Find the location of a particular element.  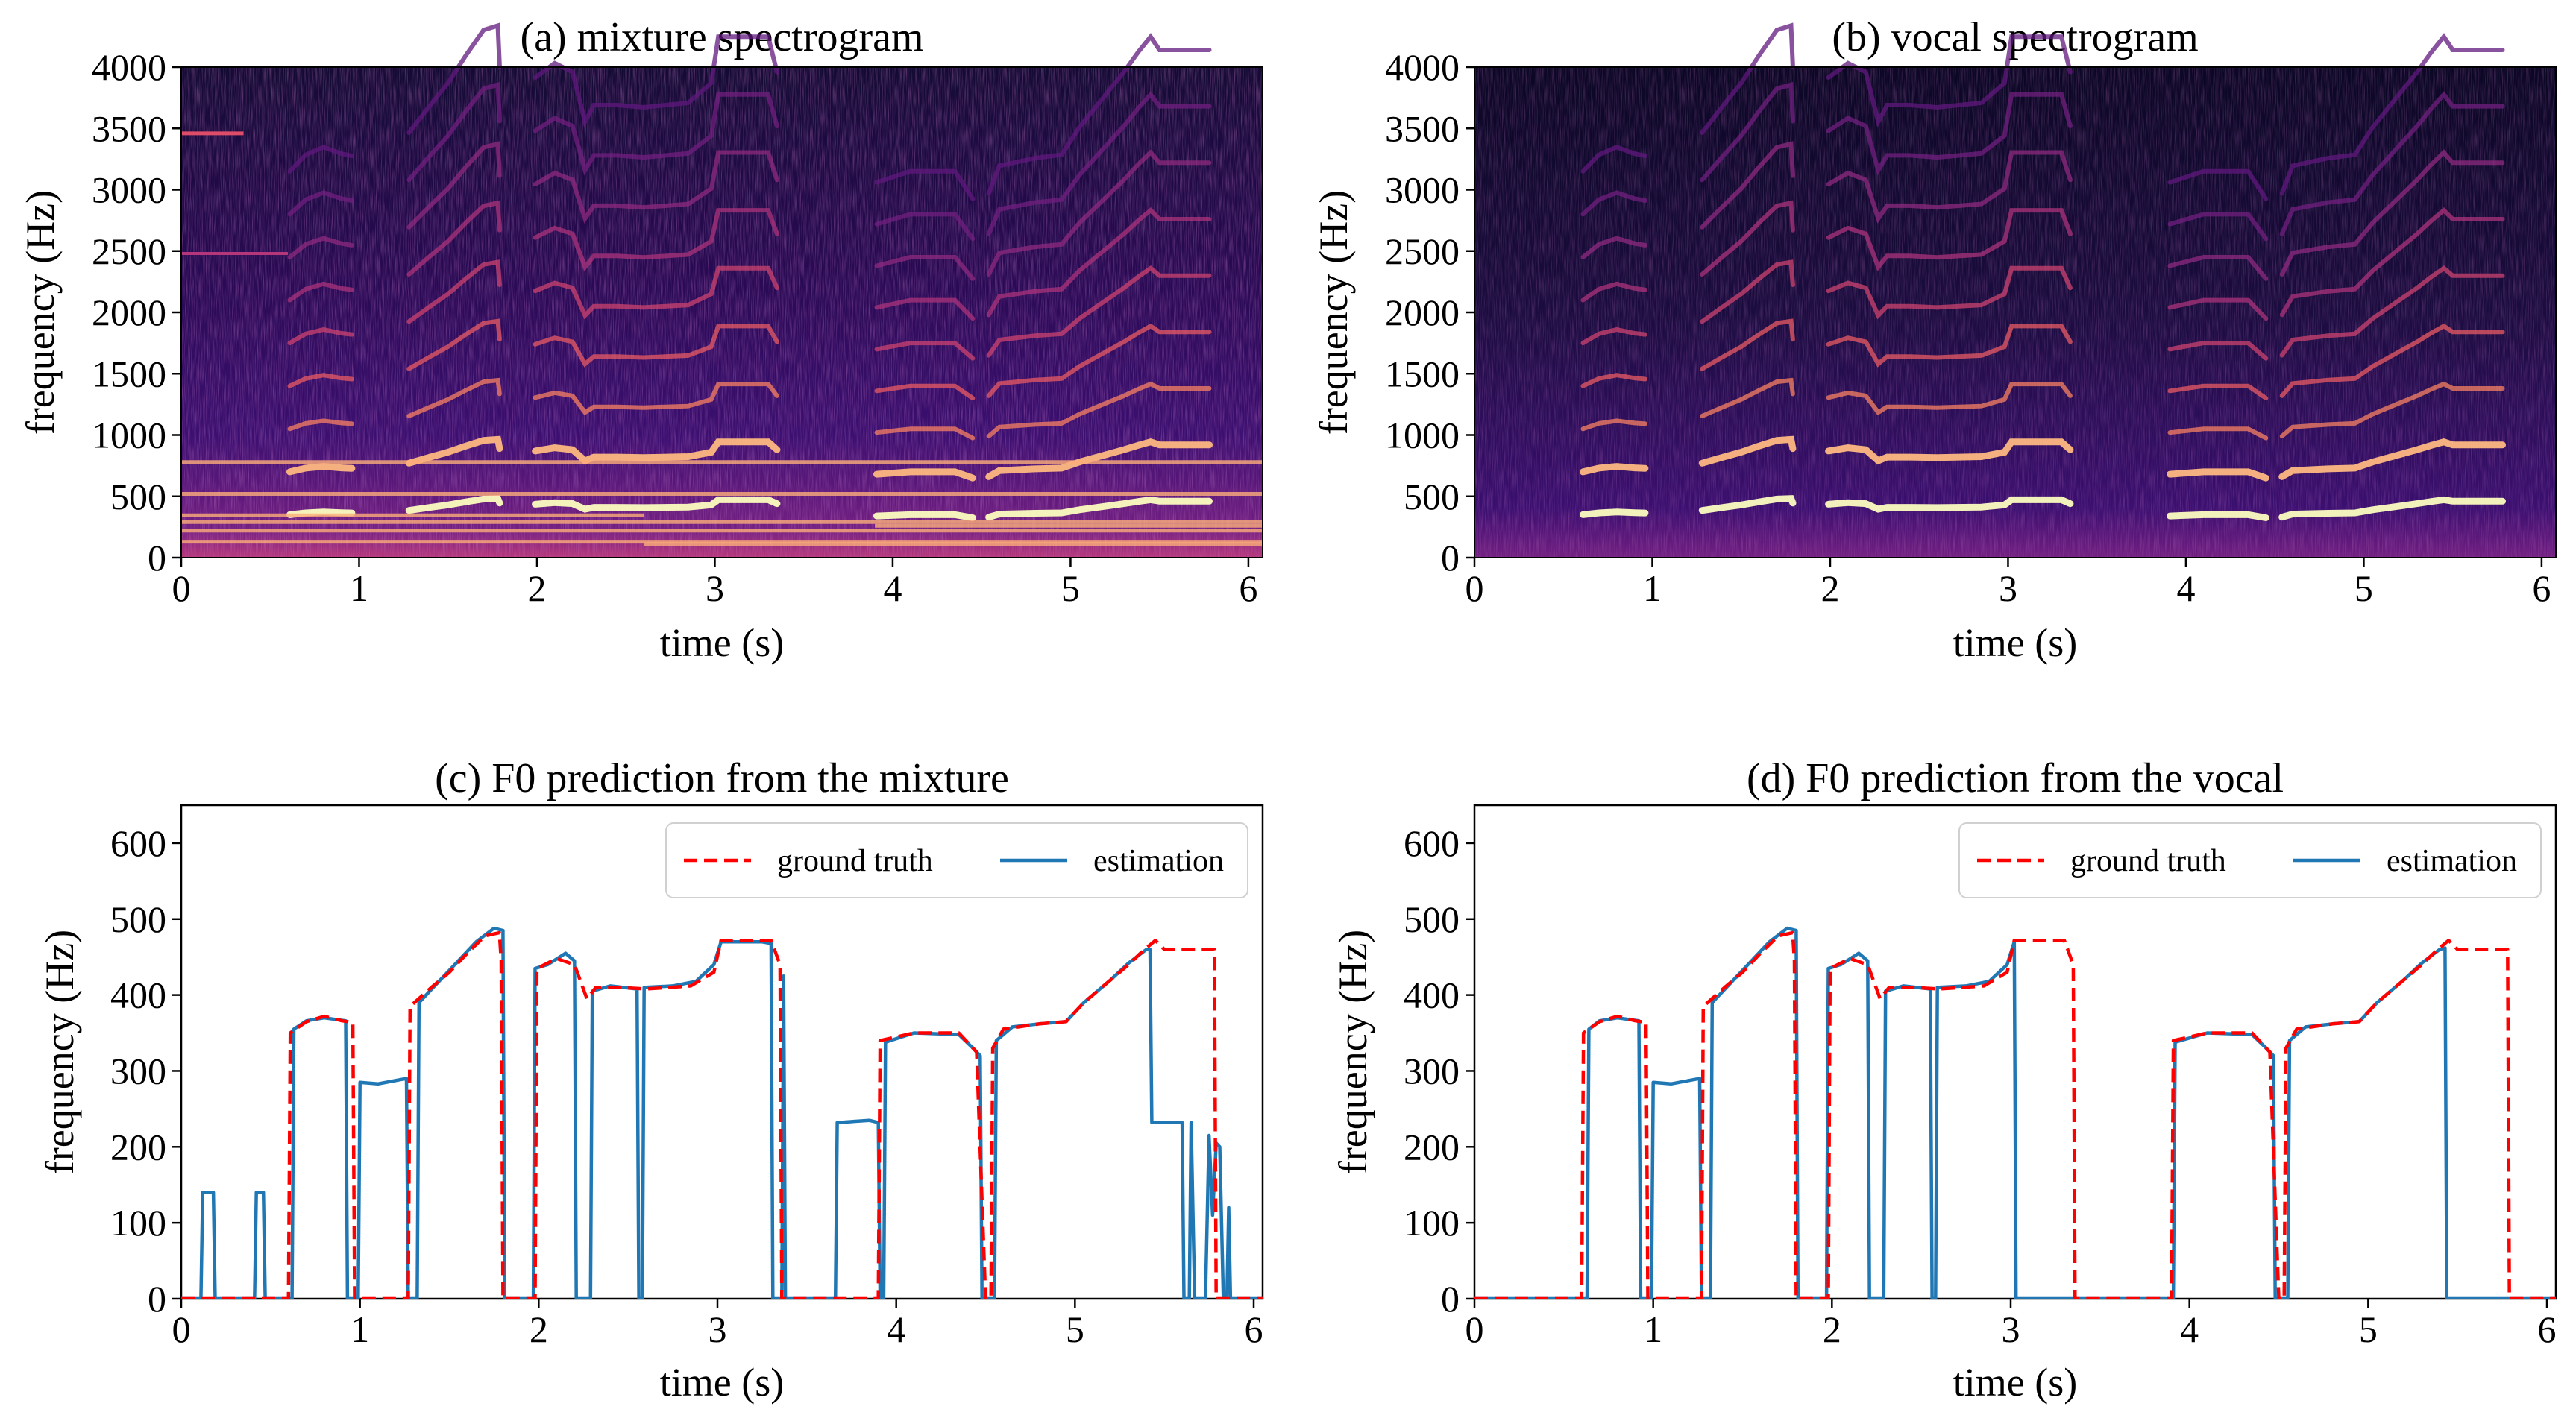

y-tick-label: 1000 is located at coordinates (1423, 435).